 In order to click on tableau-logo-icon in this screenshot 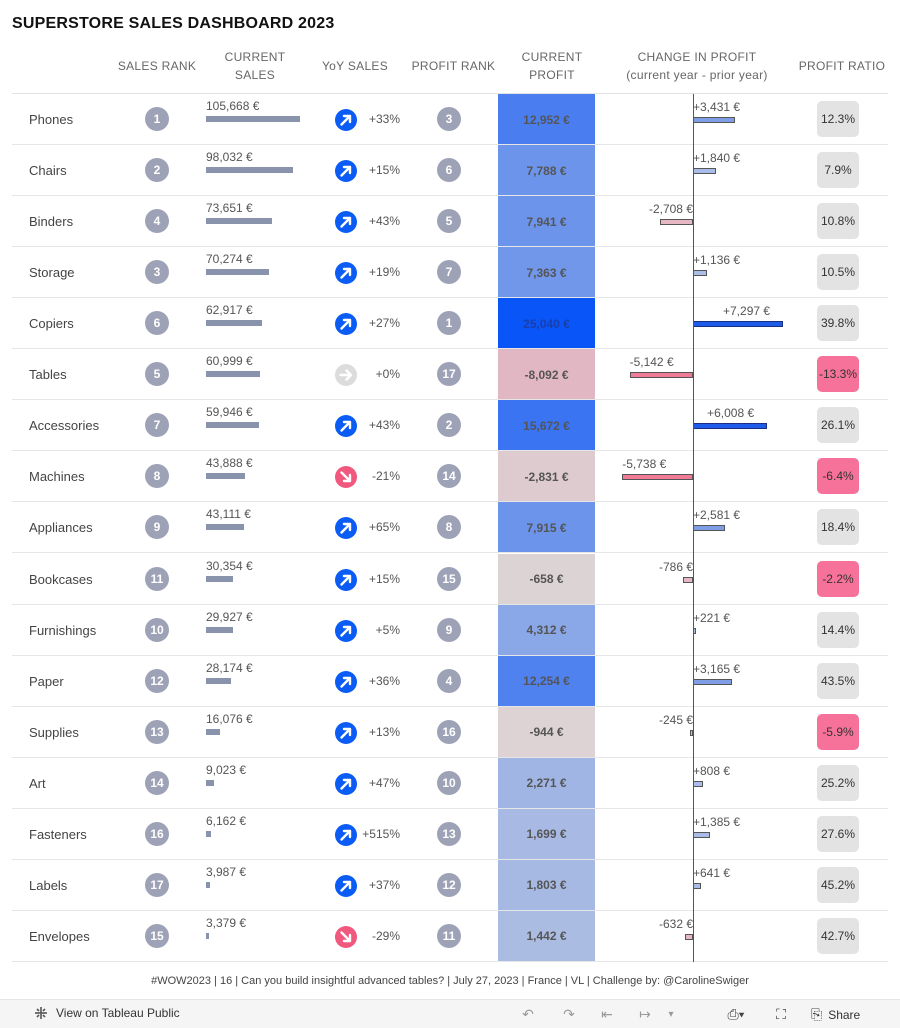, I will do `click(41, 1013)`.